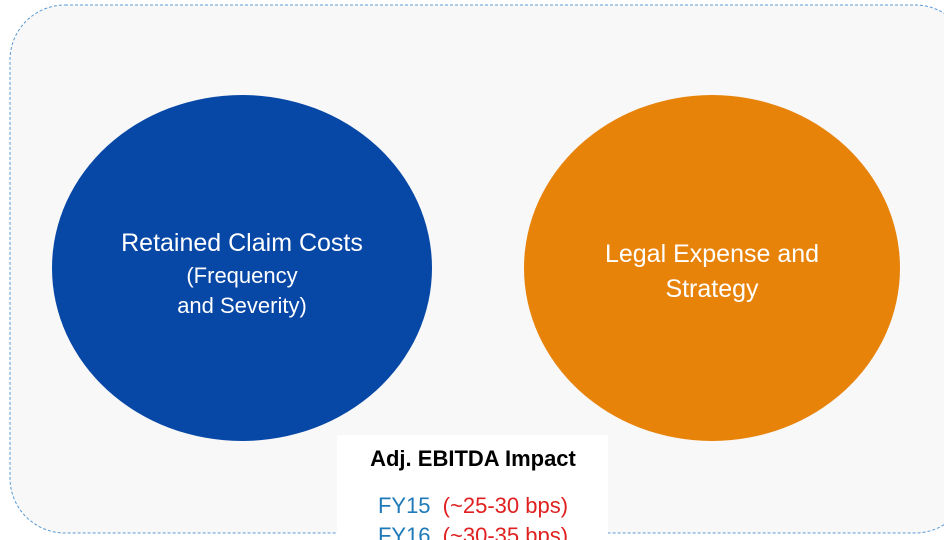  Describe the element at coordinates (242, 305) in the screenshot. I see `node-label: and Severity)` at that location.